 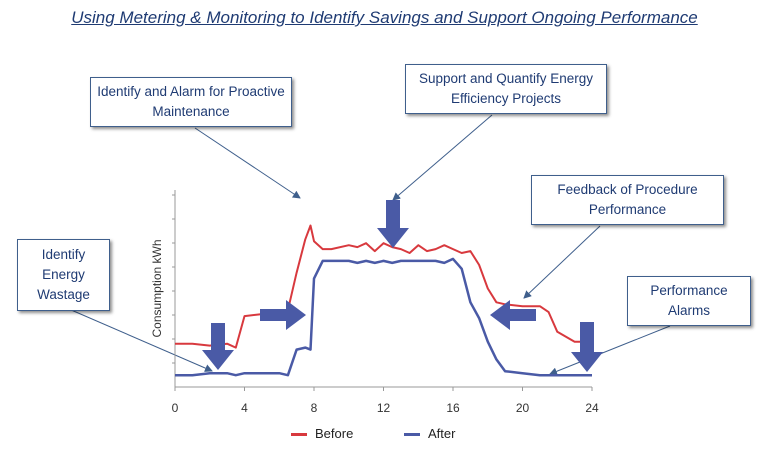 I want to click on x-tick-label: 12, so click(x=384, y=408).